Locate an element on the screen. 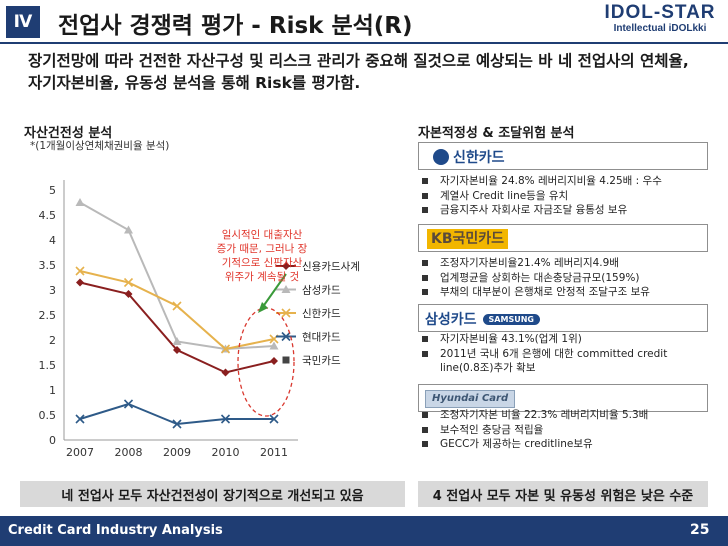  legend-item: 신용카드사계 is located at coordinates (318, 267).